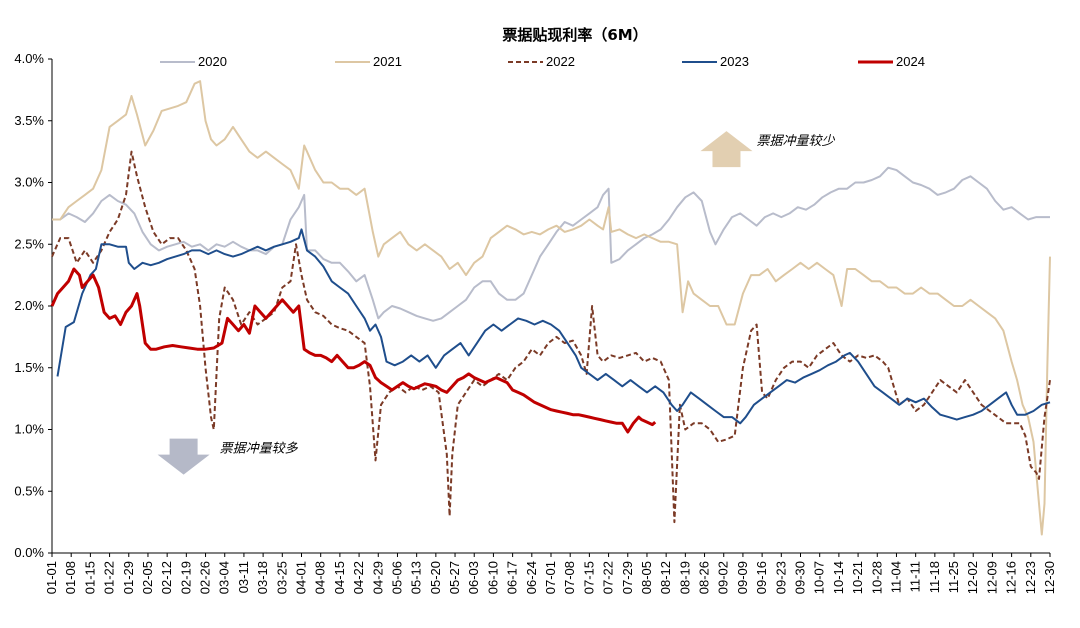  What do you see at coordinates (29, 429) in the screenshot?
I see `y-tick-label: 1.0%` at bounding box center [29, 429].